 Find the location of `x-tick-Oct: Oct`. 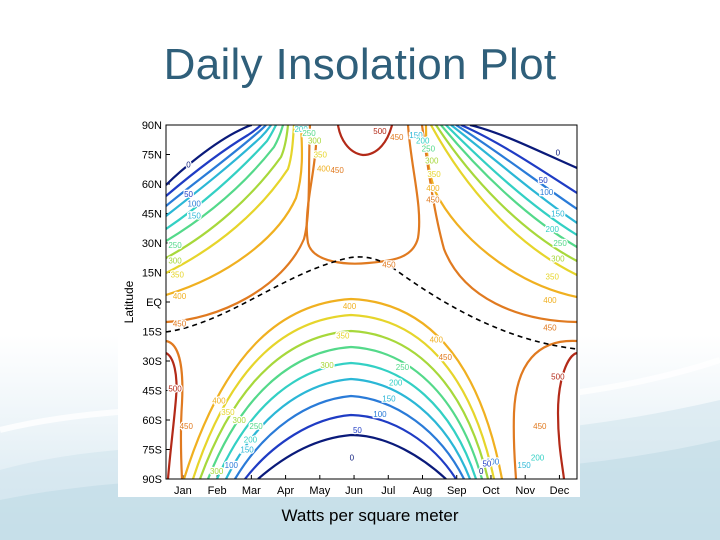

x-tick-Oct: Oct is located at coordinates (490, 491).